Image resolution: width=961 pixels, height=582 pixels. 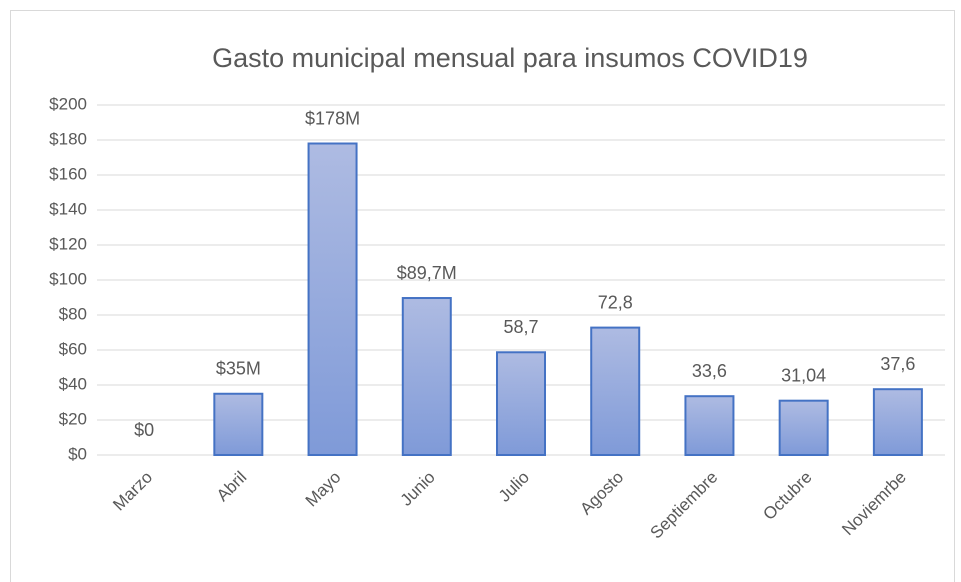 I want to click on y-tick-label: $180, so click(x=68, y=138).